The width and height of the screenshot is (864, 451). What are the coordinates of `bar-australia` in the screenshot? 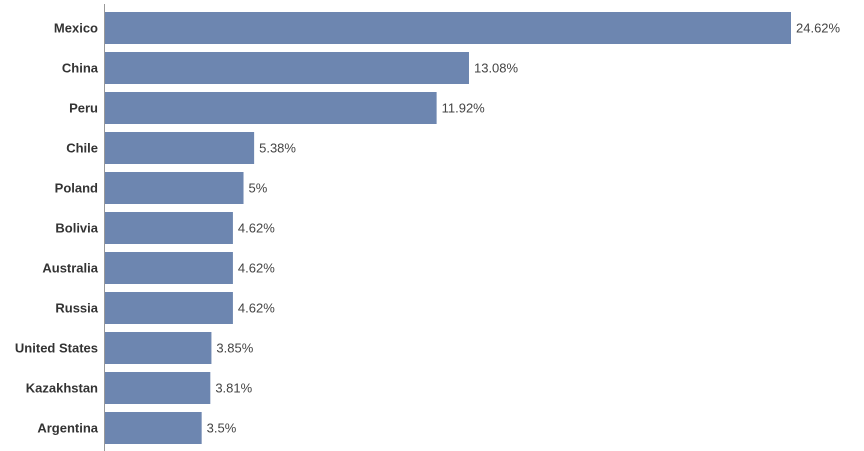 It's located at (168, 268).